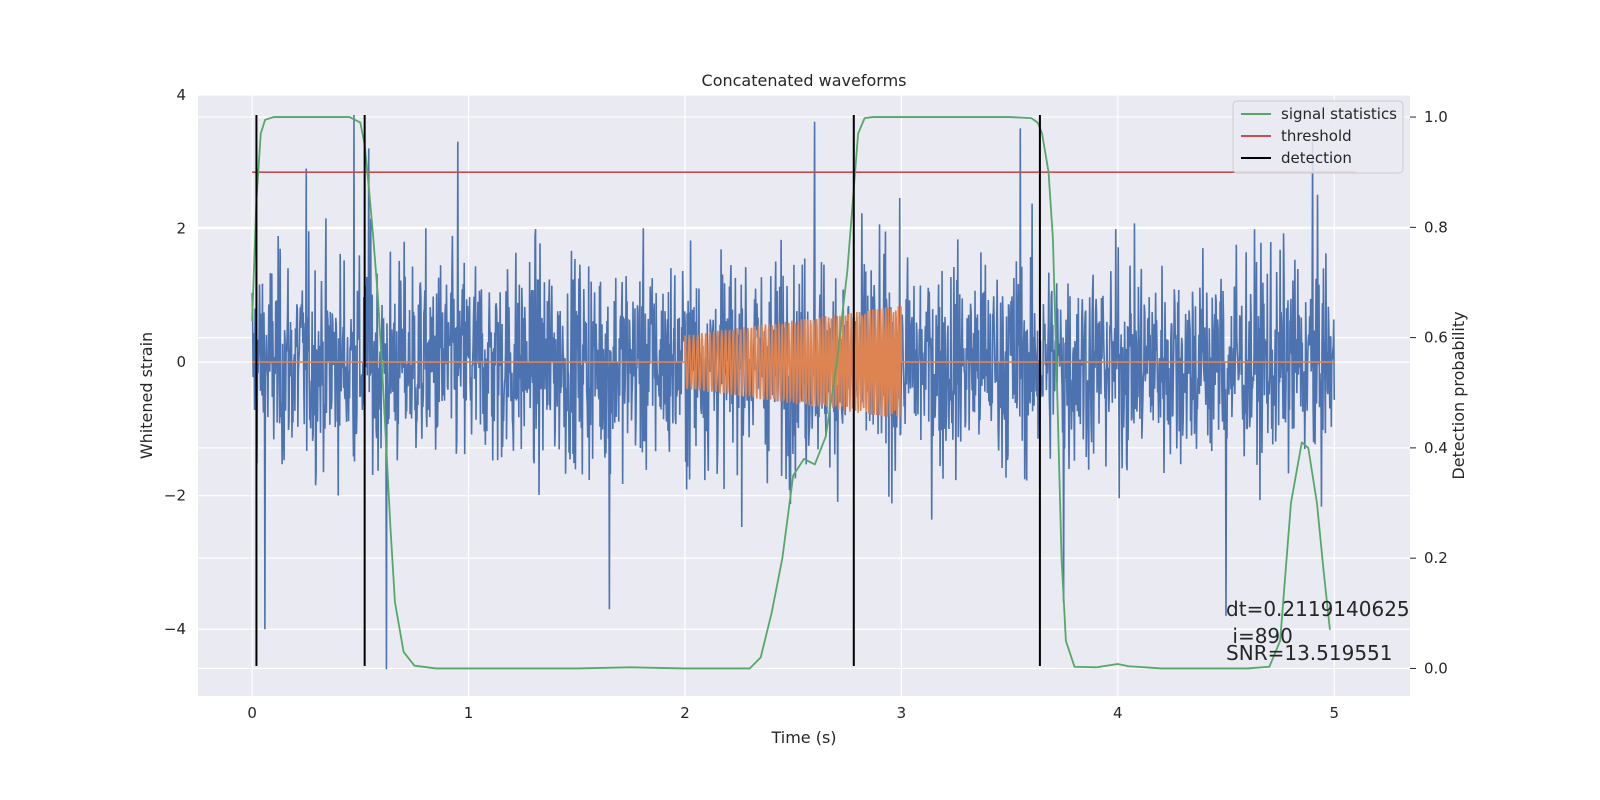 The image size is (1600, 800). I want to click on y-tick-label-right: 0.8, so click(1436, 227).